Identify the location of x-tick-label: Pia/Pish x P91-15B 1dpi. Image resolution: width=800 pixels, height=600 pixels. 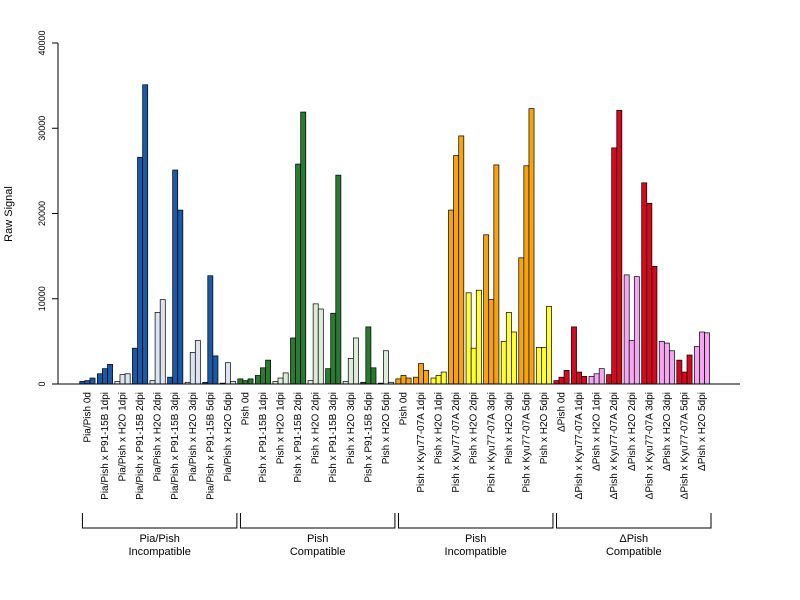
(105, 446).